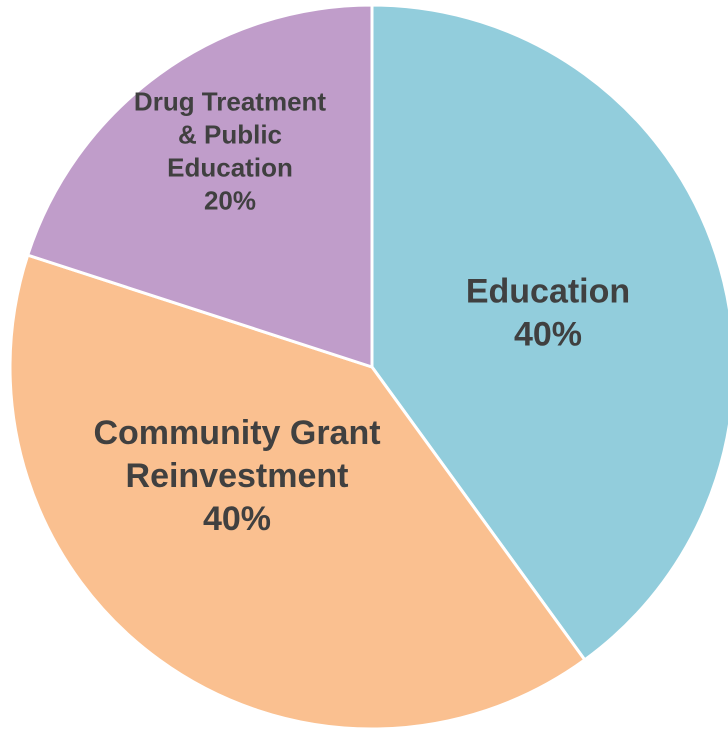  I want to click on slice-label-3: Drug Treatment & Public Education 20%, so click(230, 151).